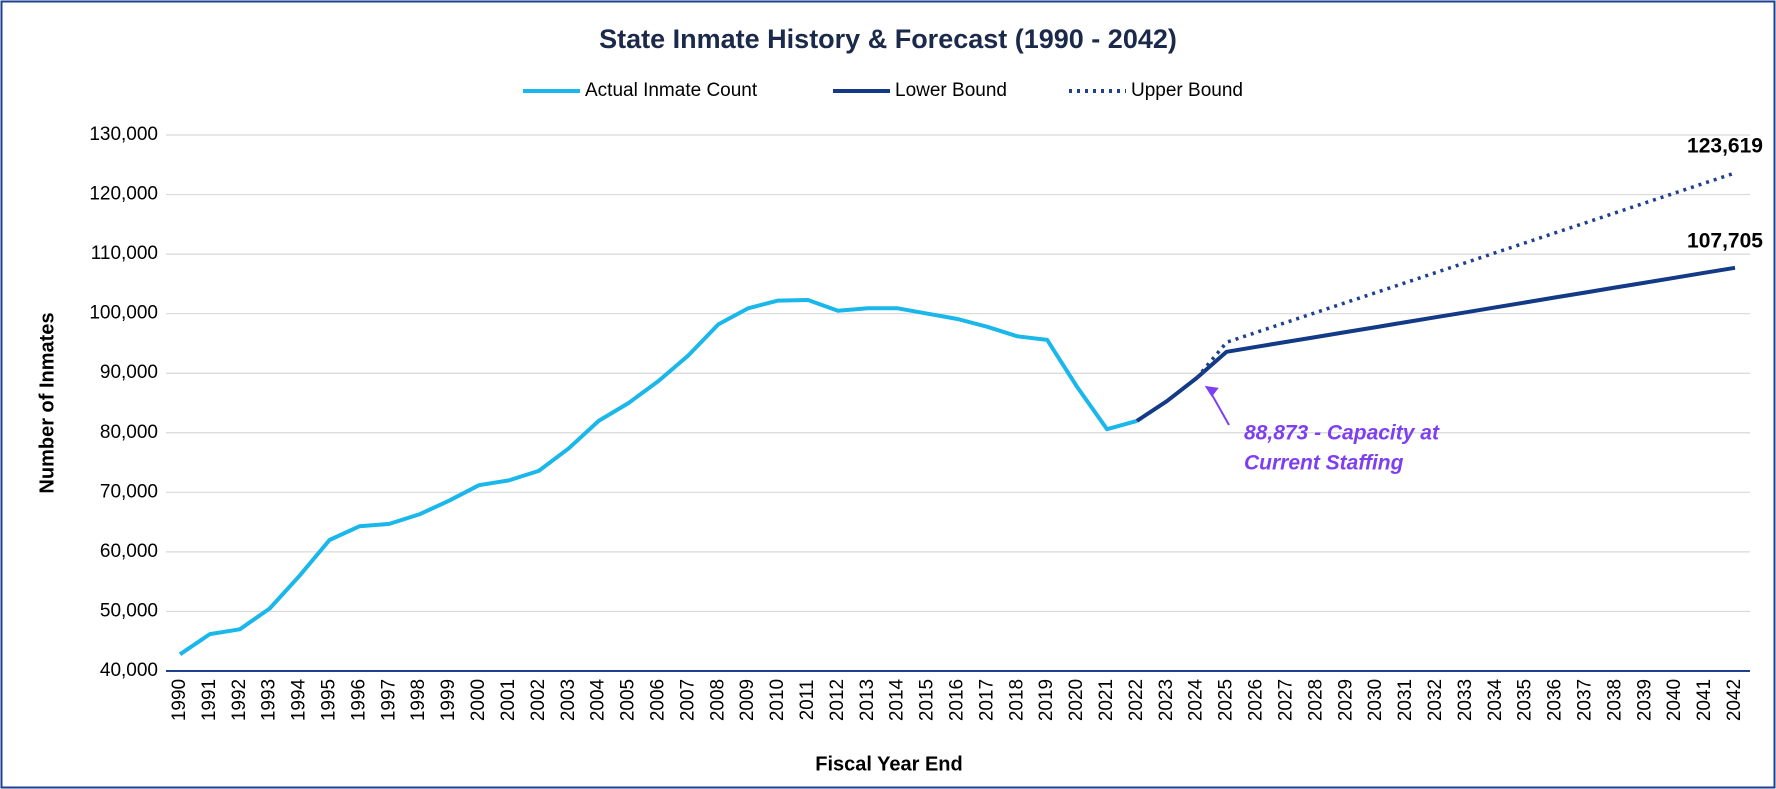 Image resolution: width=1776 pixels, height=789 pixels. Describe the element at coordinates (269, 700) in the screenshot. I see `x-tick-label: 1993` at that location.